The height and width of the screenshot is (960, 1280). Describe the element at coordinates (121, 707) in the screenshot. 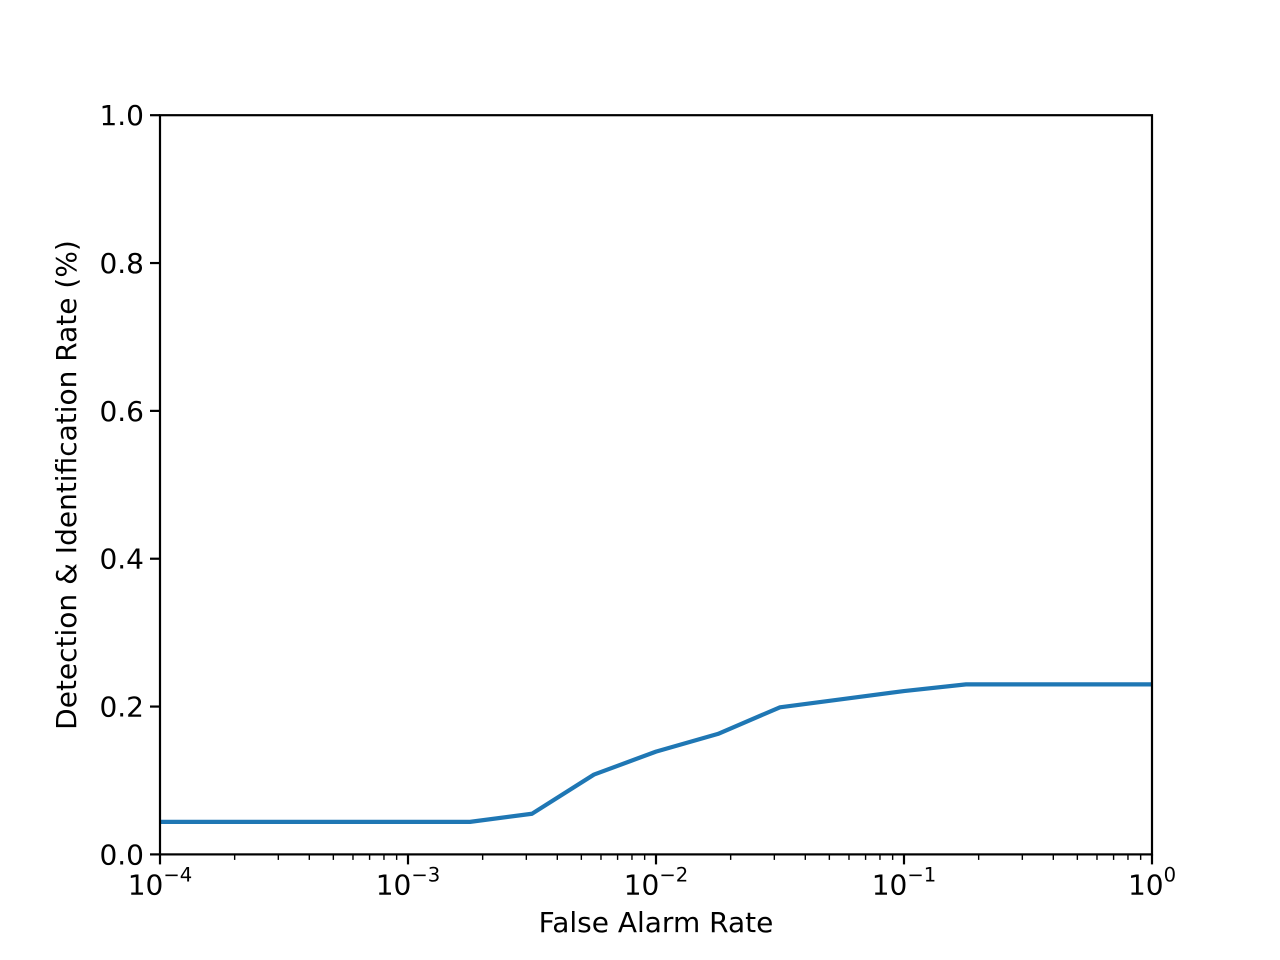

I see `y-tick-label: 0.2` at that location.